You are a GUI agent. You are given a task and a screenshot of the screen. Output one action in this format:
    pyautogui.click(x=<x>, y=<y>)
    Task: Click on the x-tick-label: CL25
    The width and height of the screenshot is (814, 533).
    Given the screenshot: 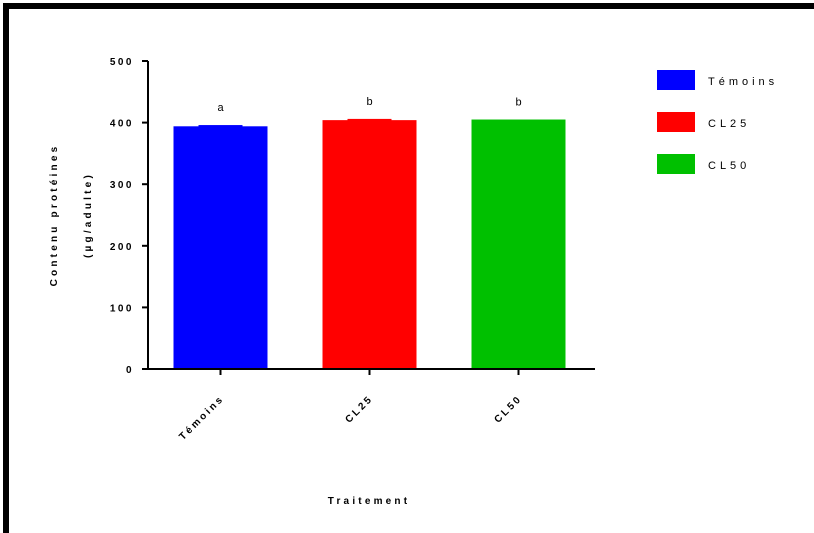 What is the action you would take?
    pyautogui.click(x=359, y=409)
    